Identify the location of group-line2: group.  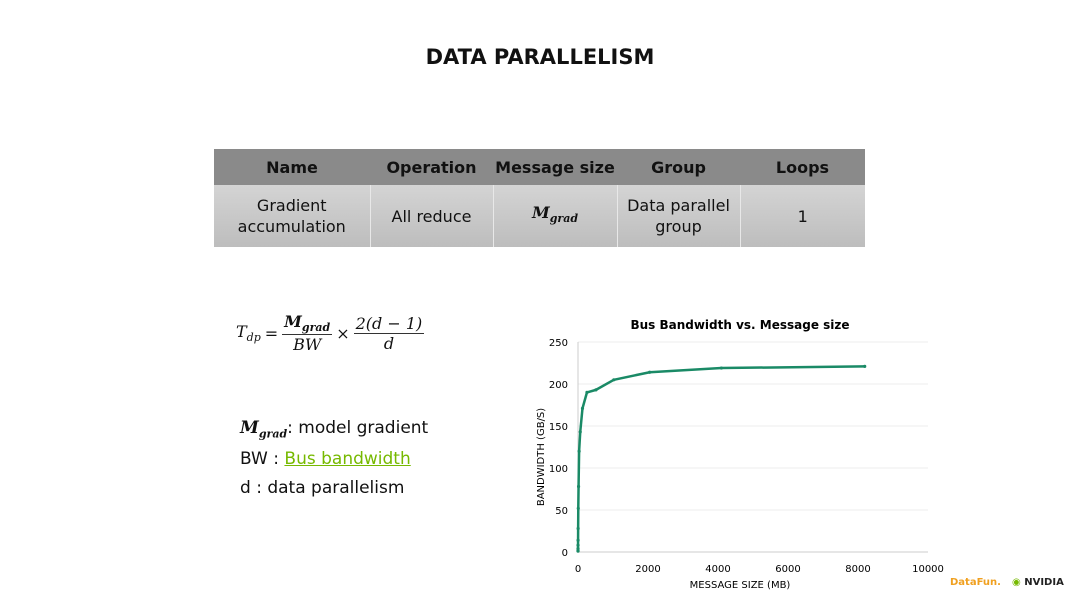
(678, 226).